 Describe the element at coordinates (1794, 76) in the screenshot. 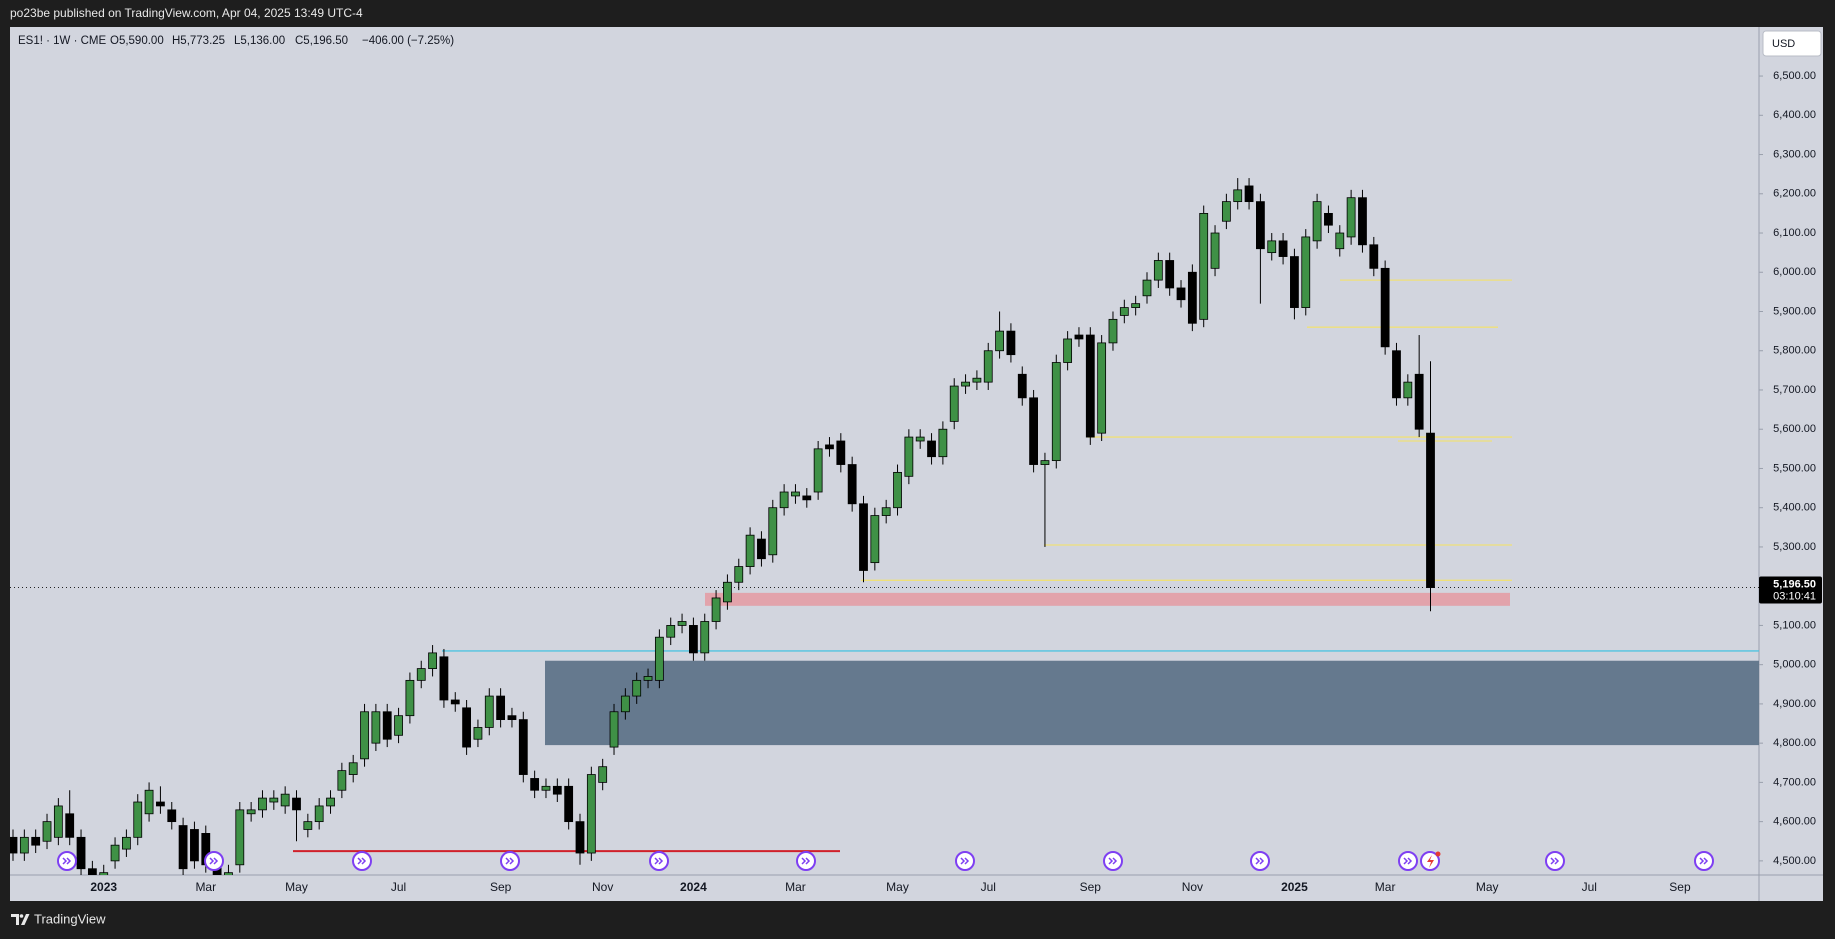

I see `y-tick-label: 6,500.00` at that location.